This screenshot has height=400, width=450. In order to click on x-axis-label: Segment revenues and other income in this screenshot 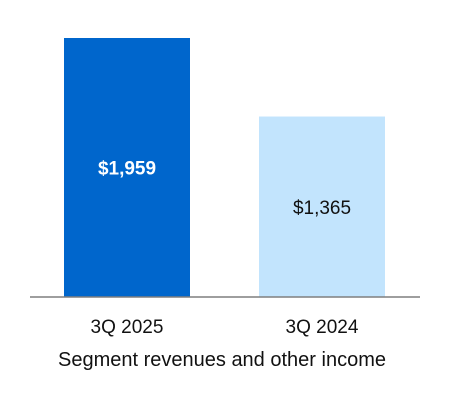, I will do `click(222, 360)`.